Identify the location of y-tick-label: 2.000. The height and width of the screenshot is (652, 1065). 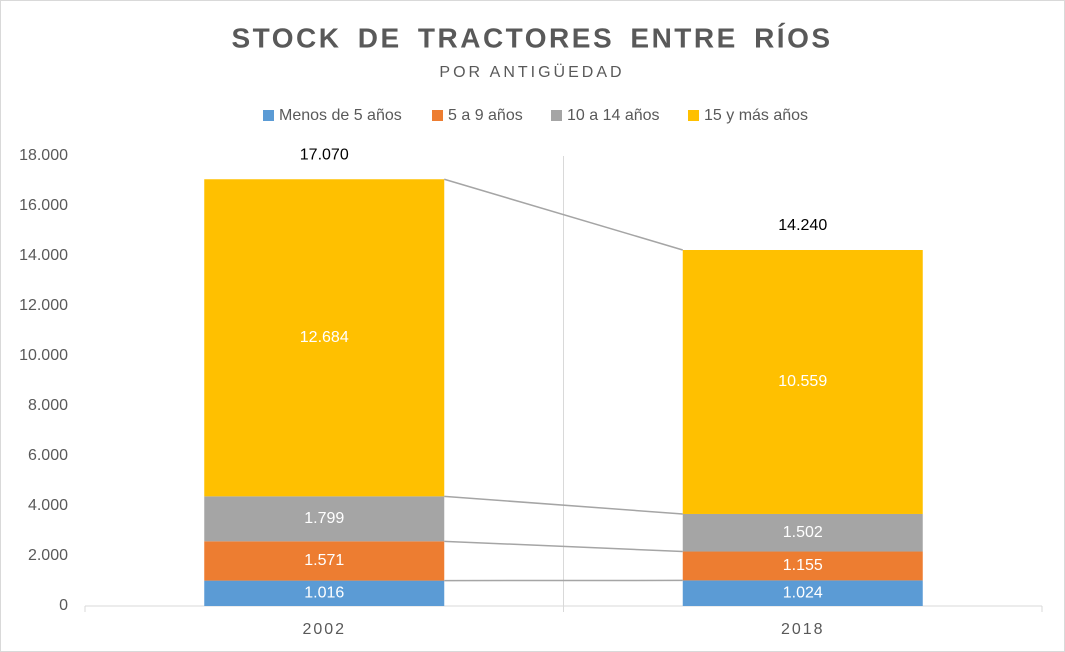
(48, 555).